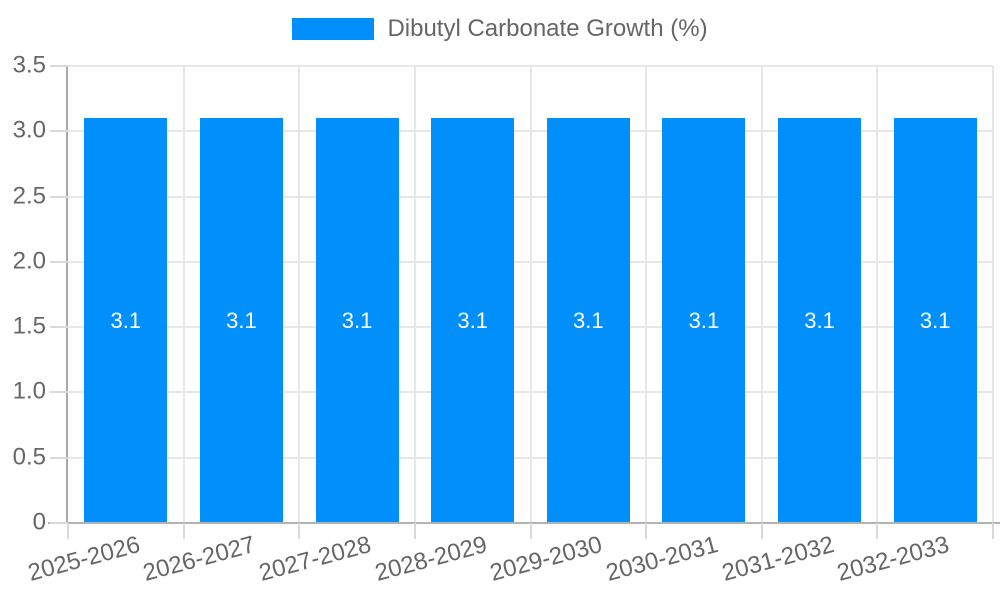 This screenshot has height=600, width=1000. I want to click on x-tick-label: 2030-2031, so click(662, 559).